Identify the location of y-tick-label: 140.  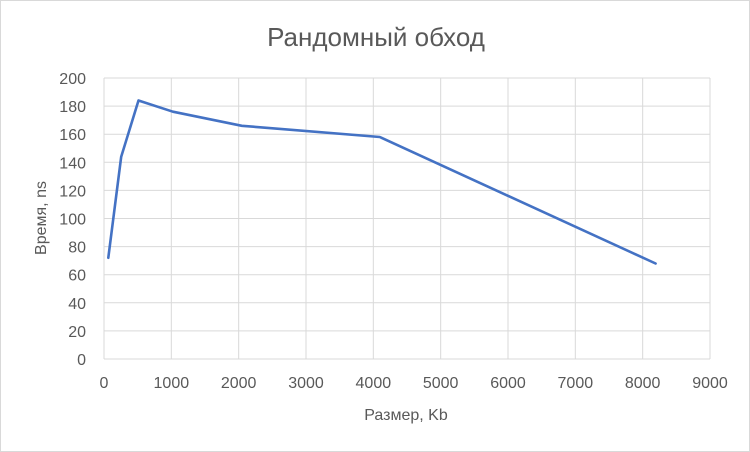
(72, 163).